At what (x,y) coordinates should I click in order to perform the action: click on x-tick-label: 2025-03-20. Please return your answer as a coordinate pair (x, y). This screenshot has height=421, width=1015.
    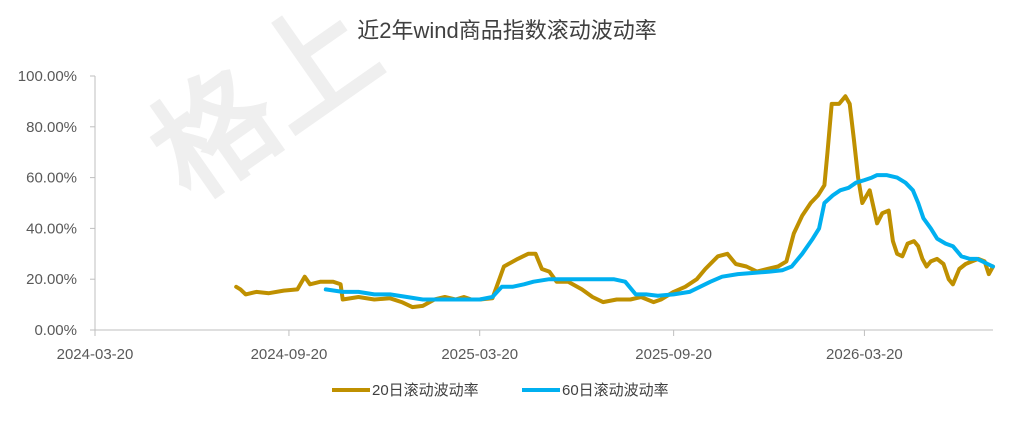
    Looking at the image, I should click on (479, 354).